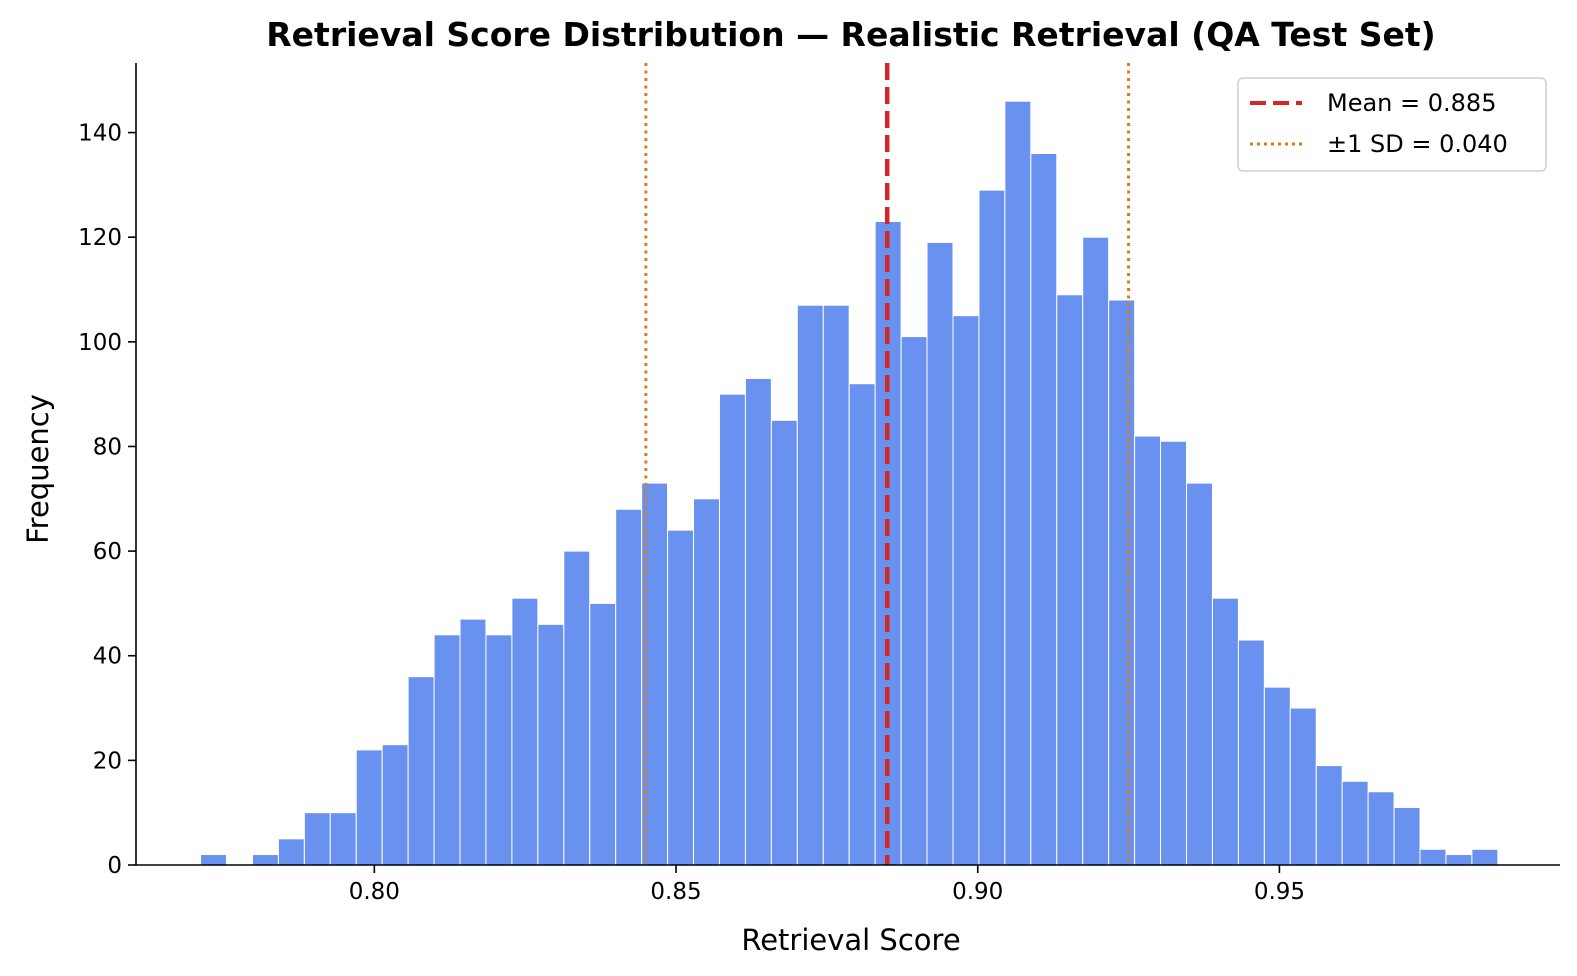 The height and width of the screenshot is (976, 1577). What do you see at coordinates (107, 761) in the screenshot?
I see `y-tick-label: 20` at bounding box center [107, 761].